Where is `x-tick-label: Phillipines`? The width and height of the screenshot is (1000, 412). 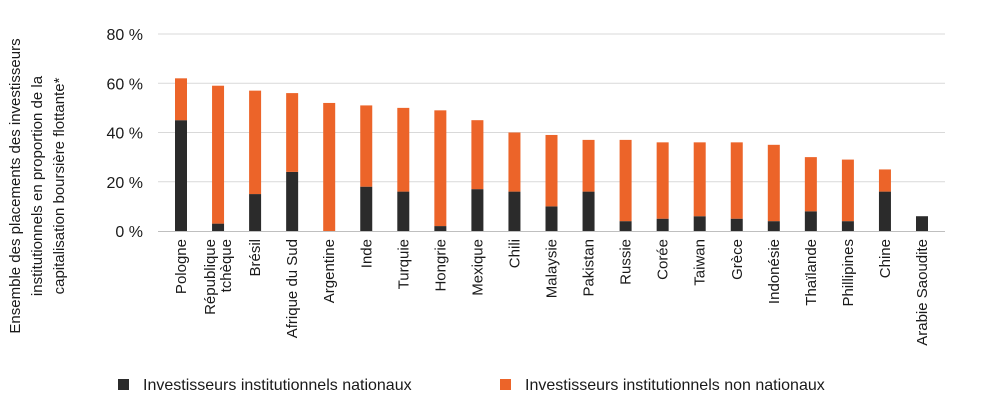 x-tick-label: Phillipines is located at coordinates (848, 273).